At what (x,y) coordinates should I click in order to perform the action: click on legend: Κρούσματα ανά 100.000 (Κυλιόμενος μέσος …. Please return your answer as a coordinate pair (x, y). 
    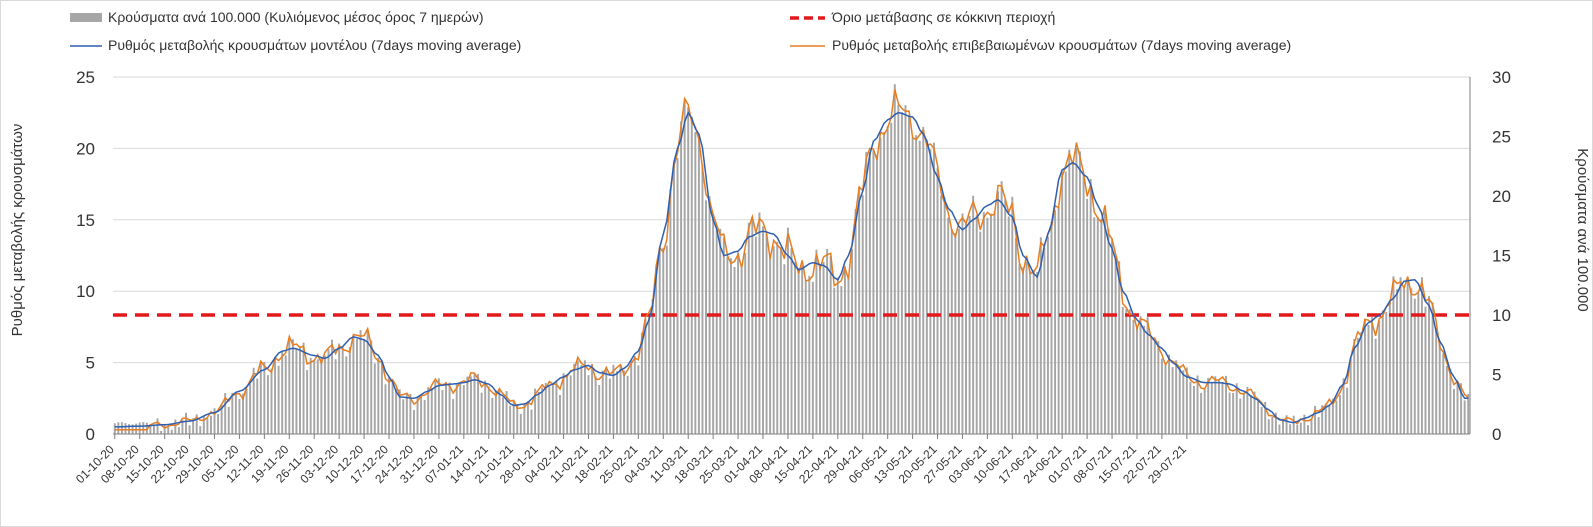
    Looking at the image, I should click on (680, 31).